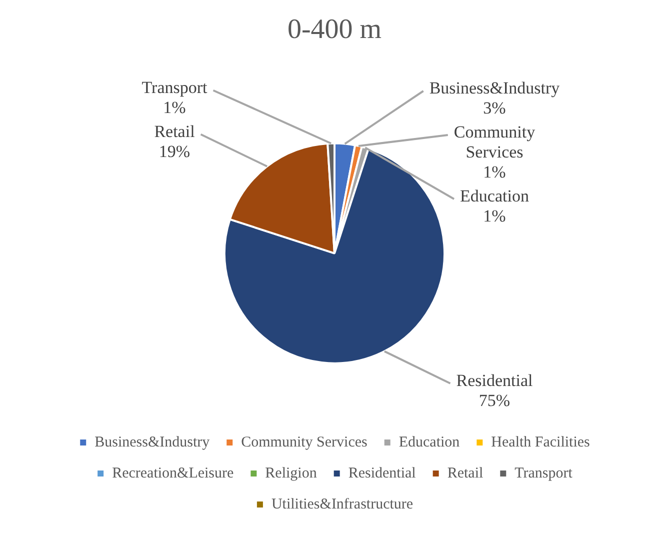 This screenshot has height=542, width=669. I want to click on slice-label: Transport, so click(175, 87).